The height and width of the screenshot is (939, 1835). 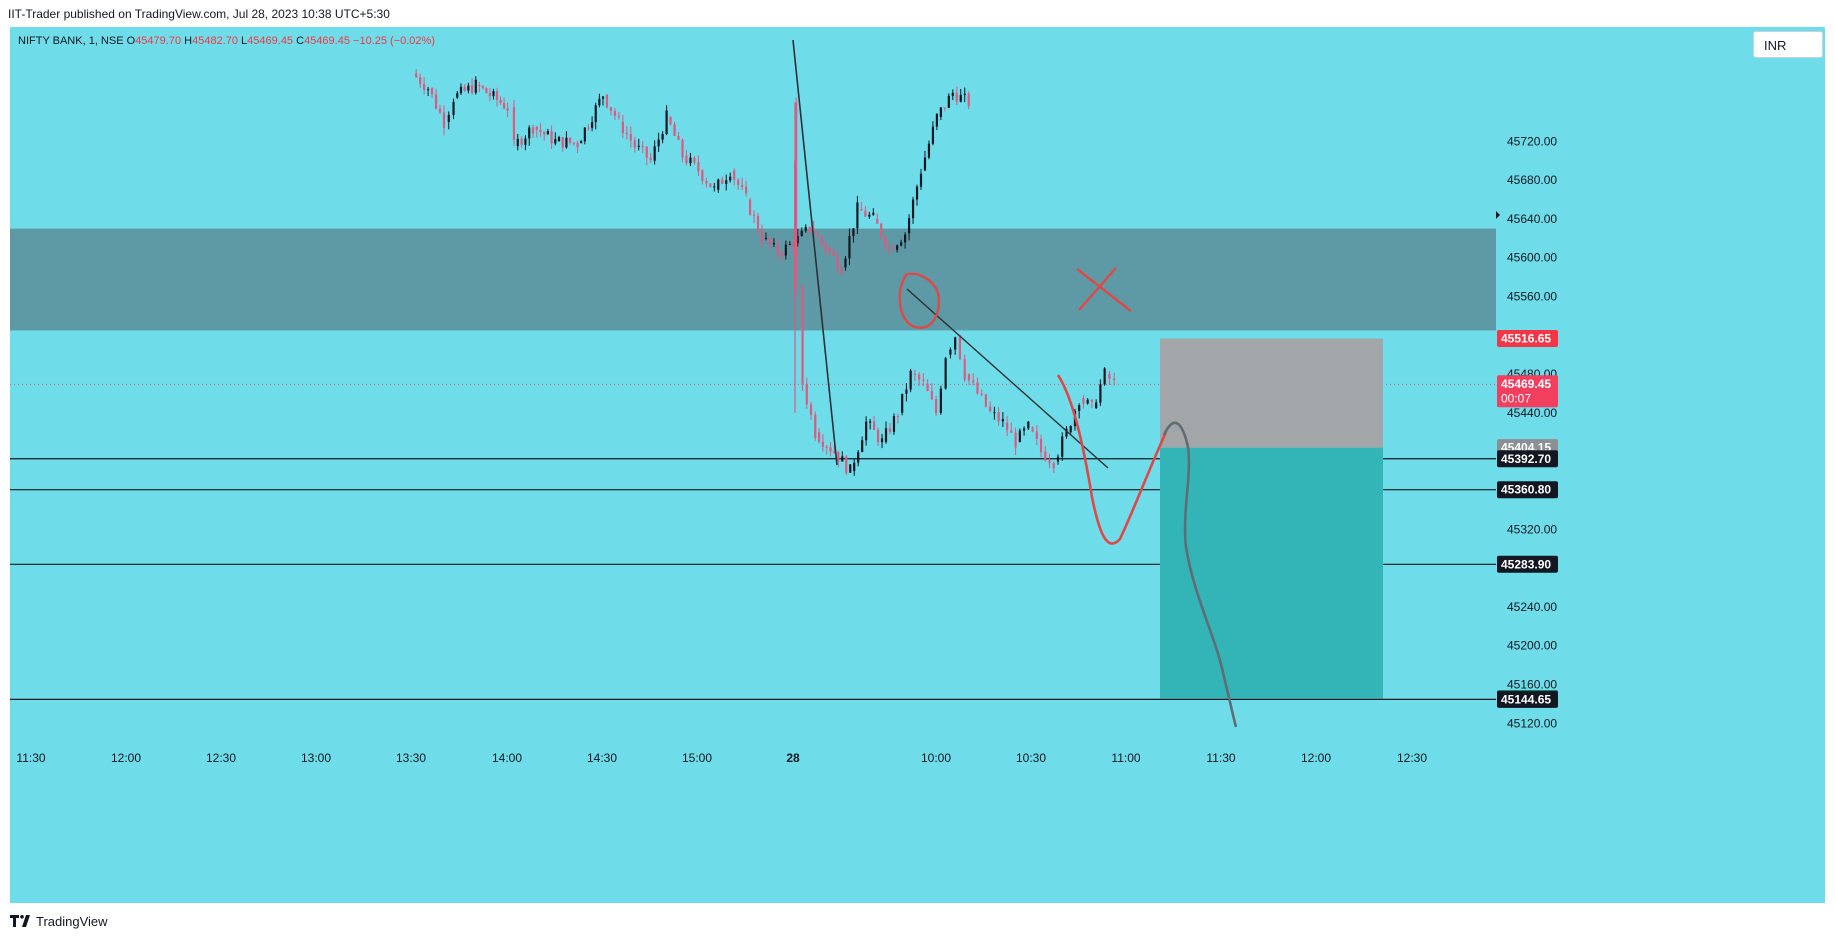 I want to click on tradingview-brand: TradingView, so click(x=59, y=921).